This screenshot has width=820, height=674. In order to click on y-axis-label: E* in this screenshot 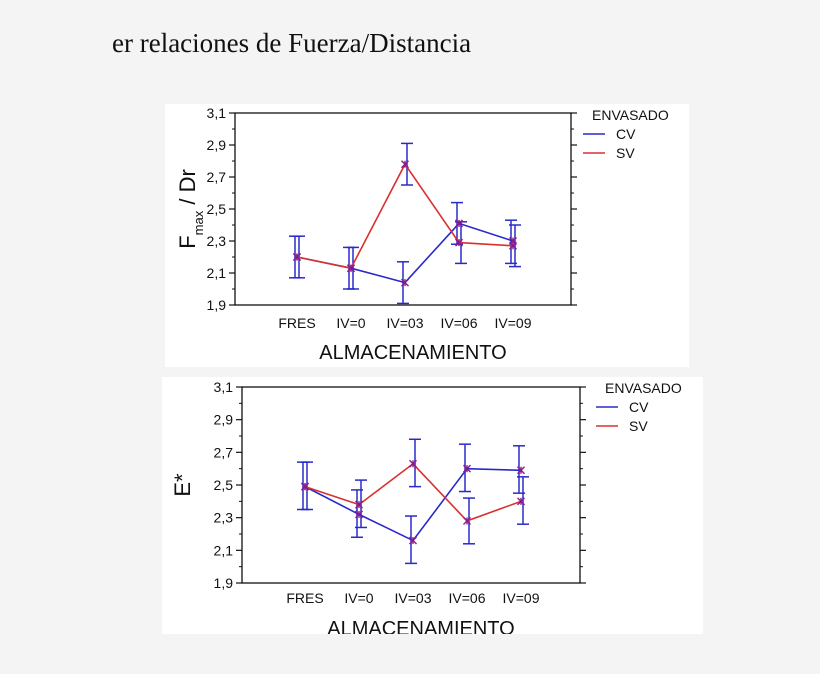, I will do `click(182, 485)`.